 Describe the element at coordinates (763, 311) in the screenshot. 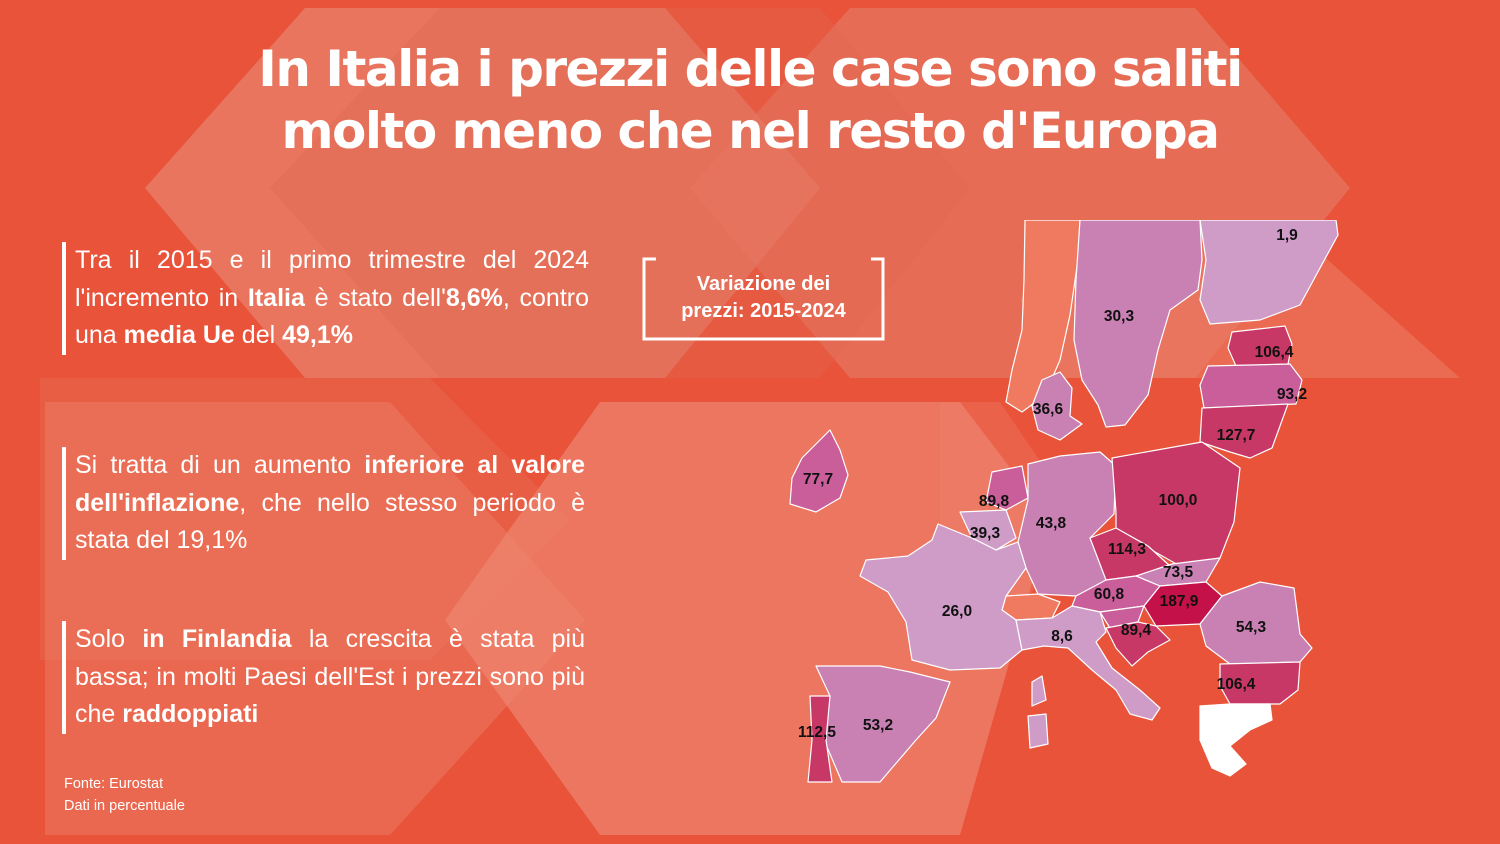

I see `legend-line-2: prezzi: 2015-2024` at that location.